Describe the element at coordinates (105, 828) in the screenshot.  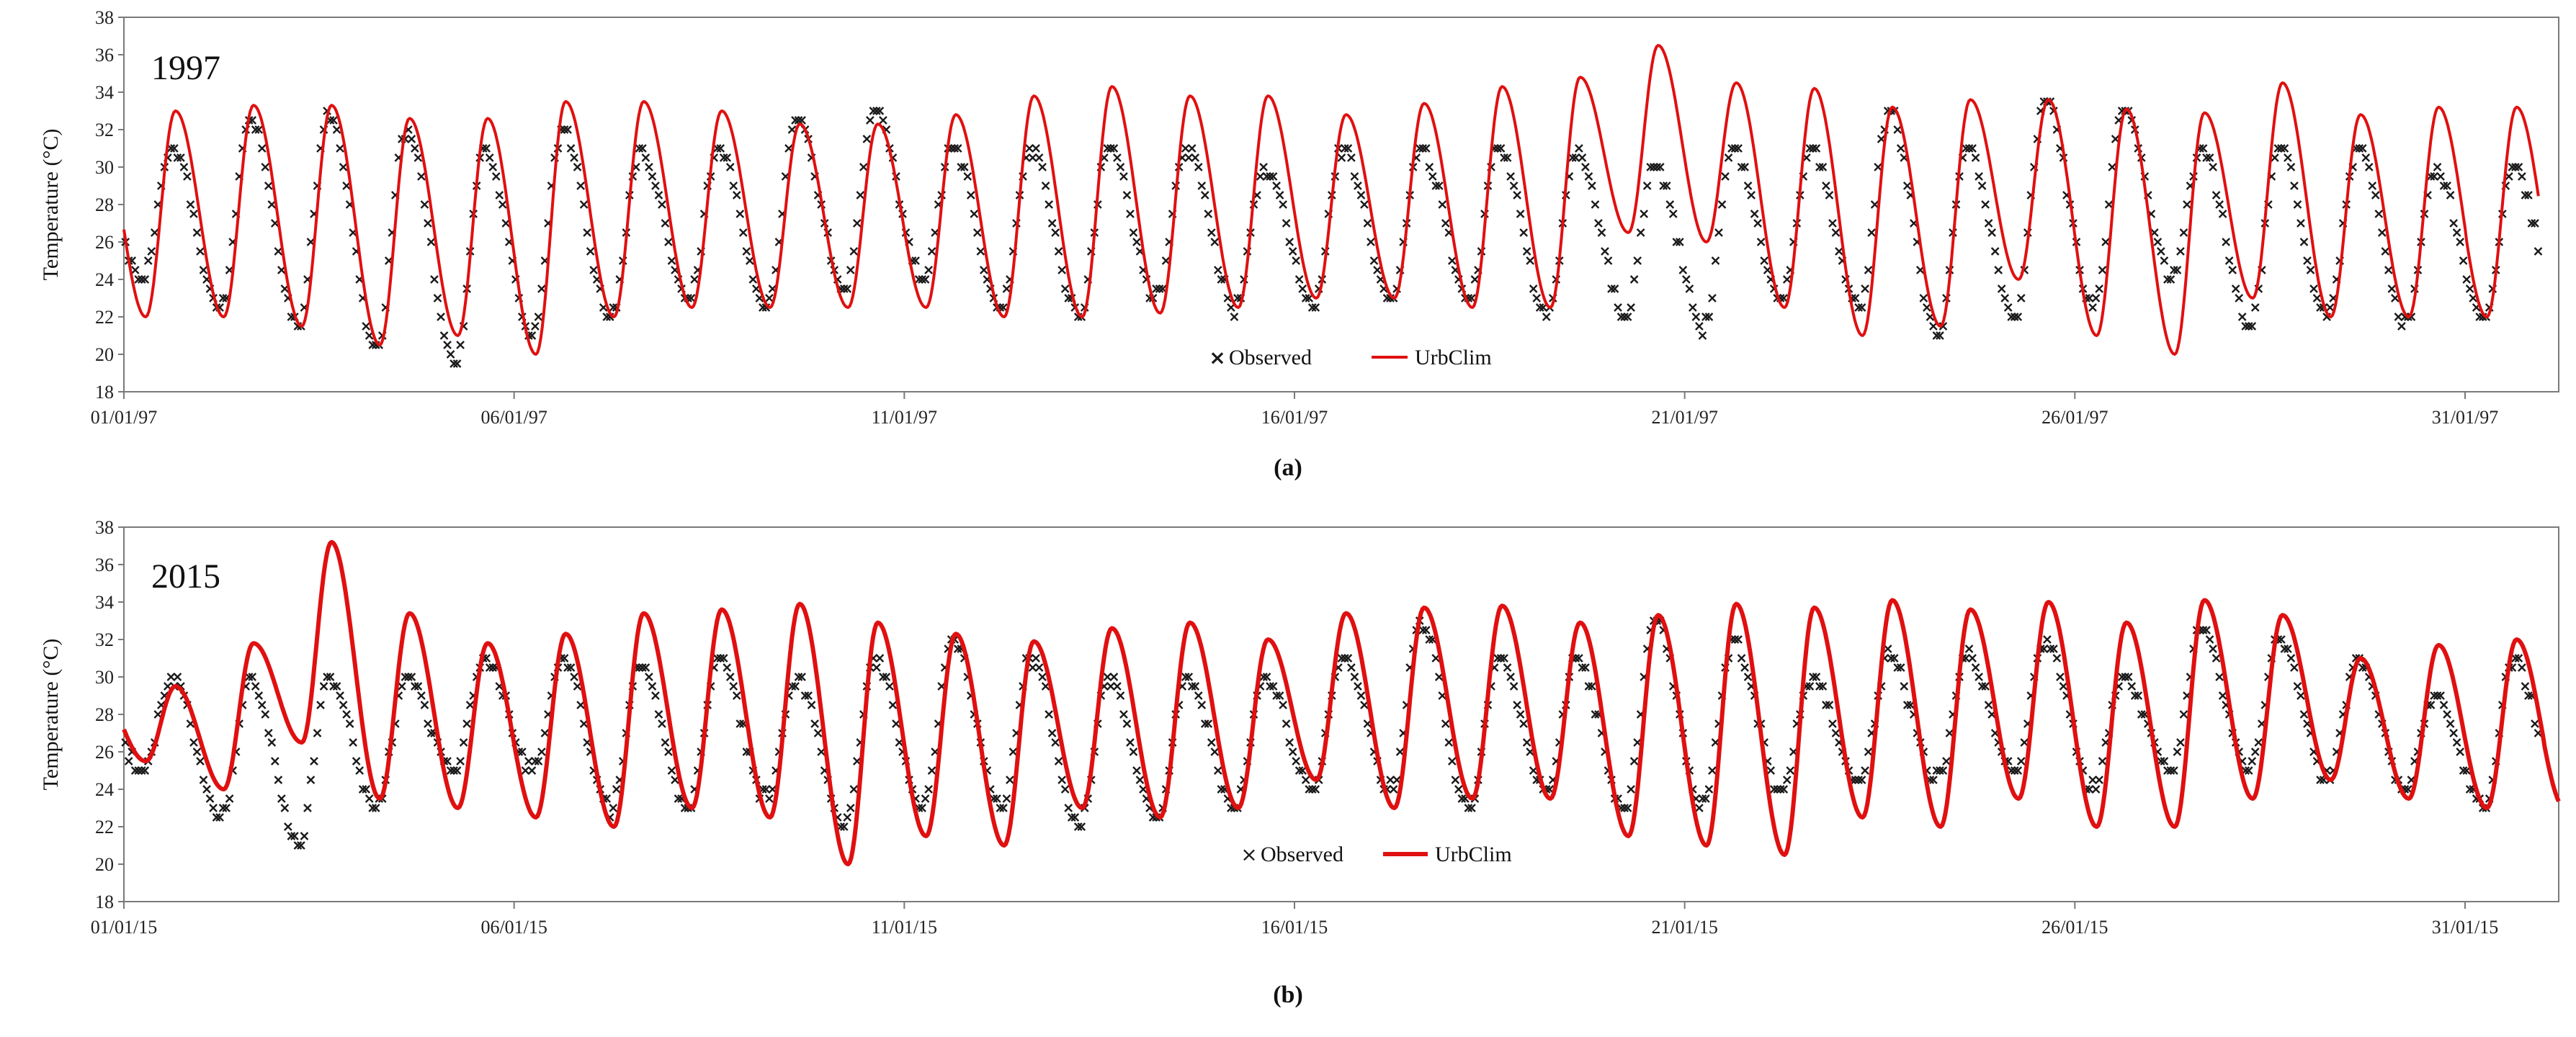
I see `y-tick-label: 22` at that location.